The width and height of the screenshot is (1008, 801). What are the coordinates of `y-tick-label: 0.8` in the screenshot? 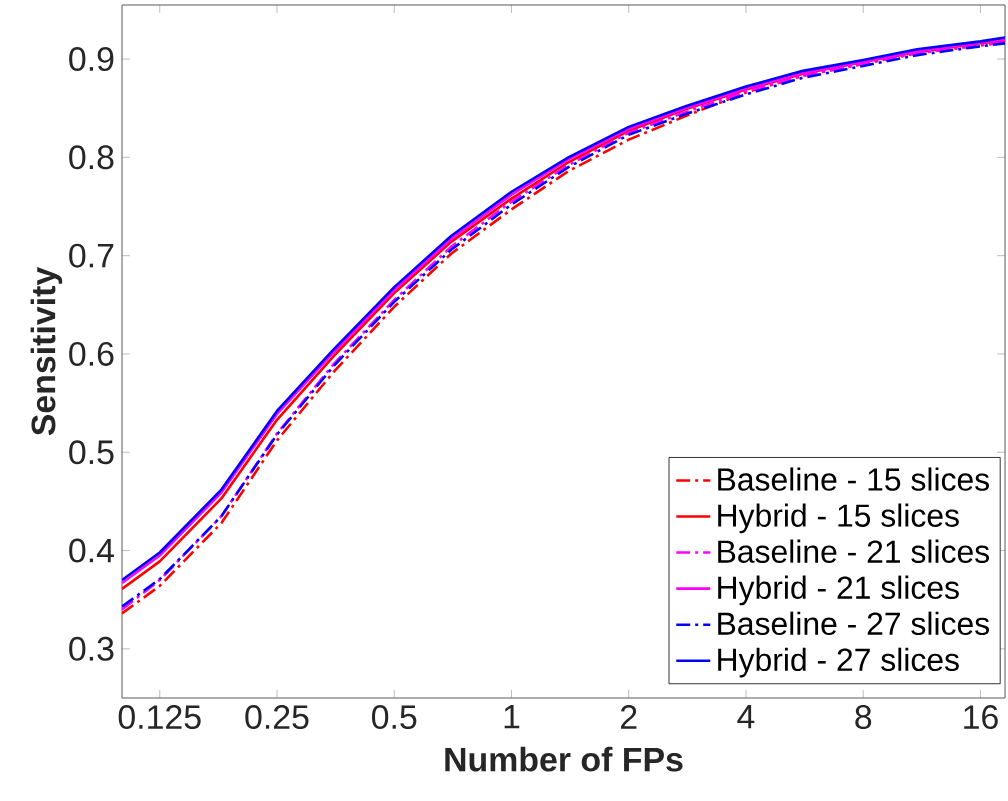 It's located at (91, 157).